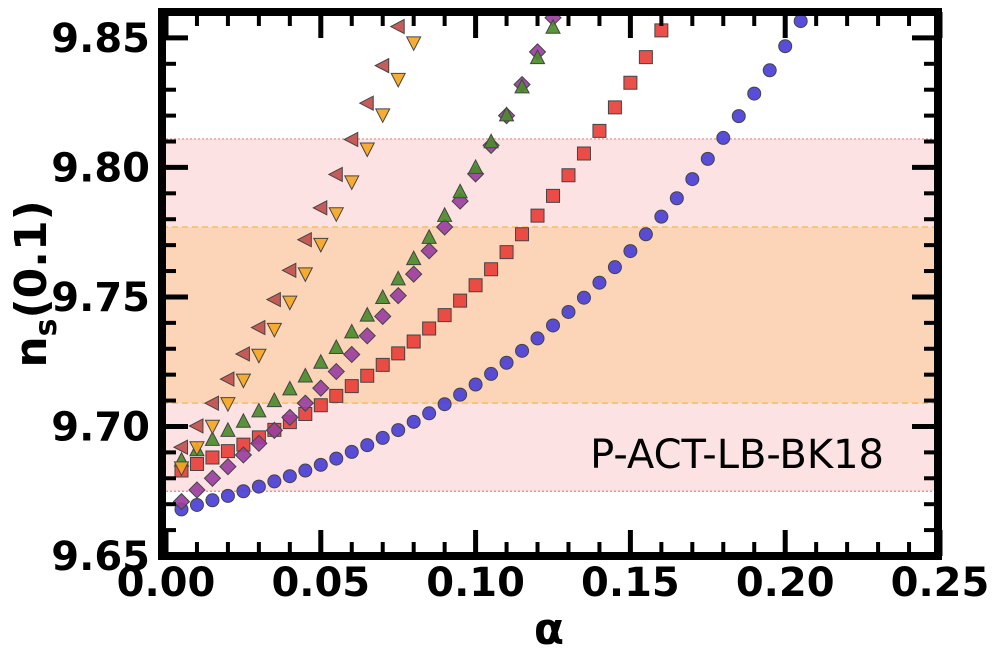 The width and height of the screenshot is (996, 661). What do you see at coordinates (166, 583) in the screenshot?
I see `x-tick-label: 0.00` at bounding box center [166, 583].